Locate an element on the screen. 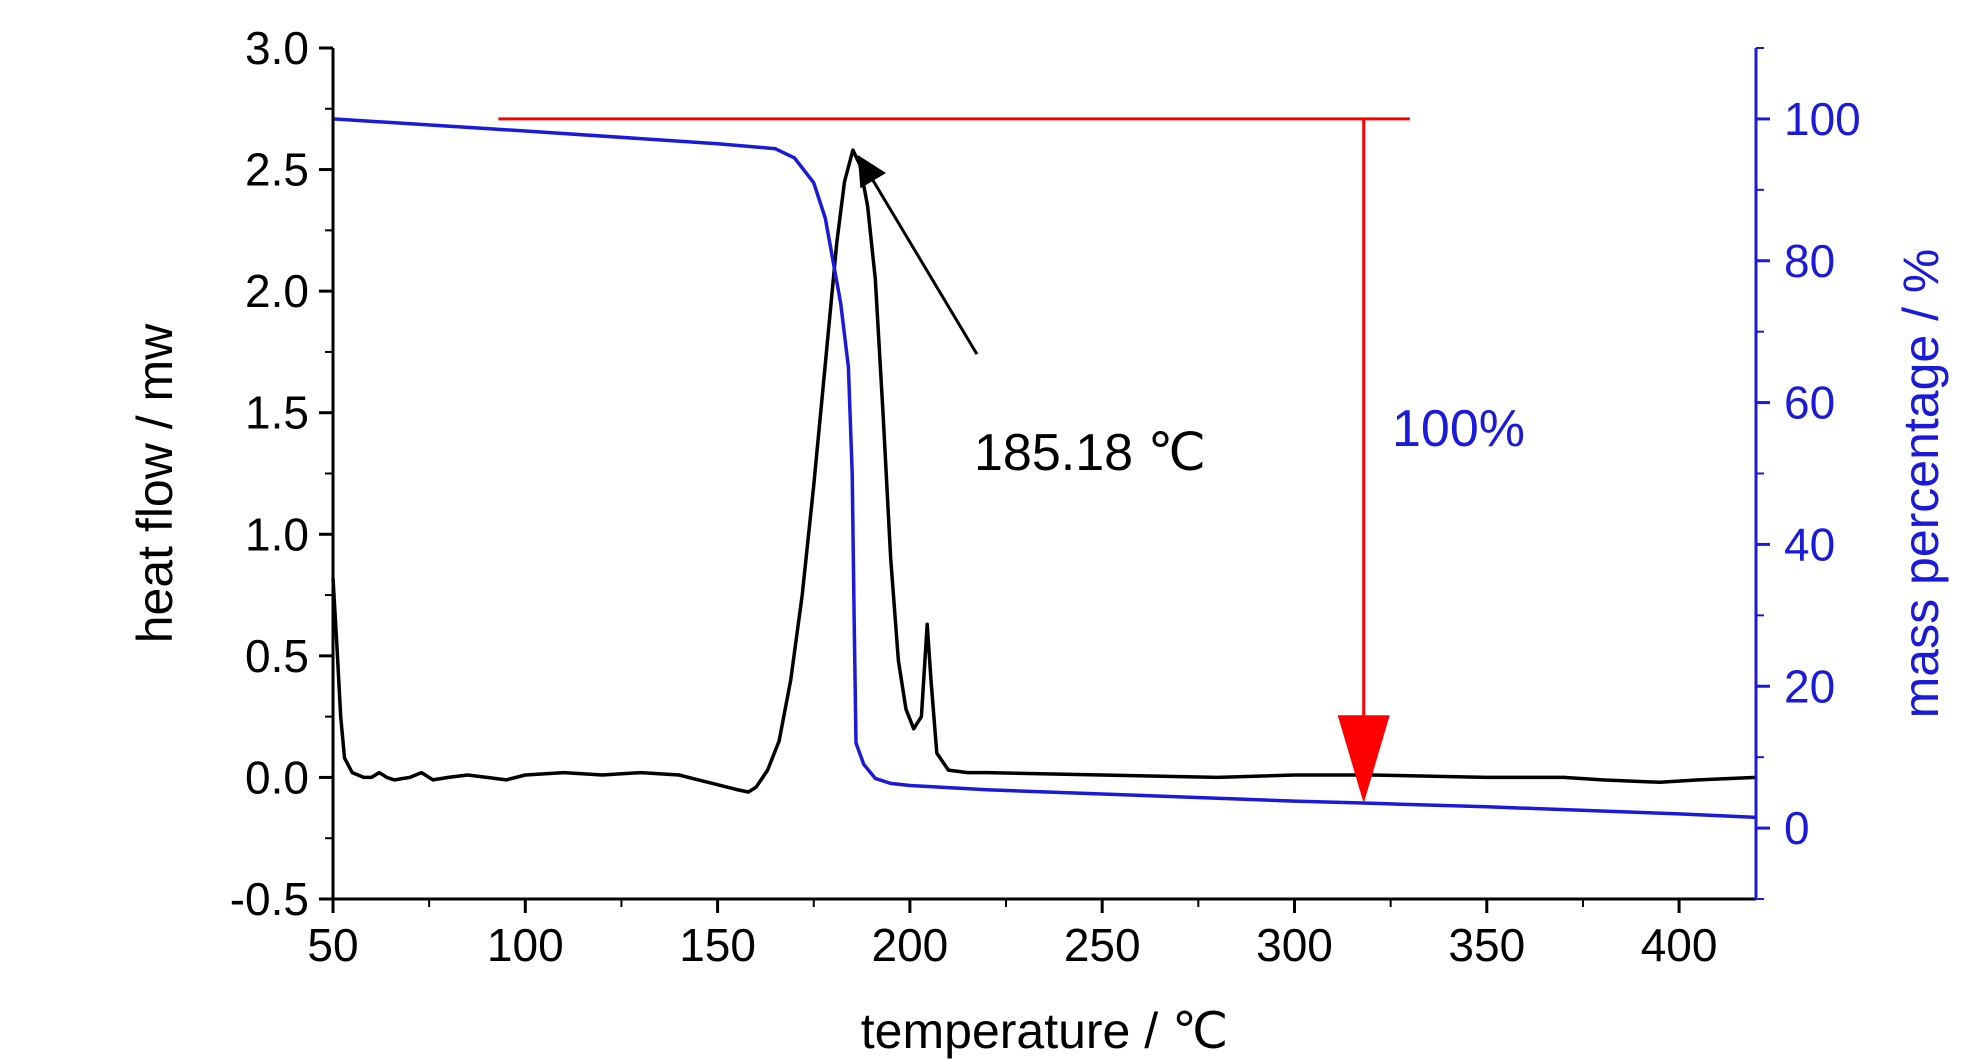  y-tick-label: 2.0 is located at coordinates (277, 291).